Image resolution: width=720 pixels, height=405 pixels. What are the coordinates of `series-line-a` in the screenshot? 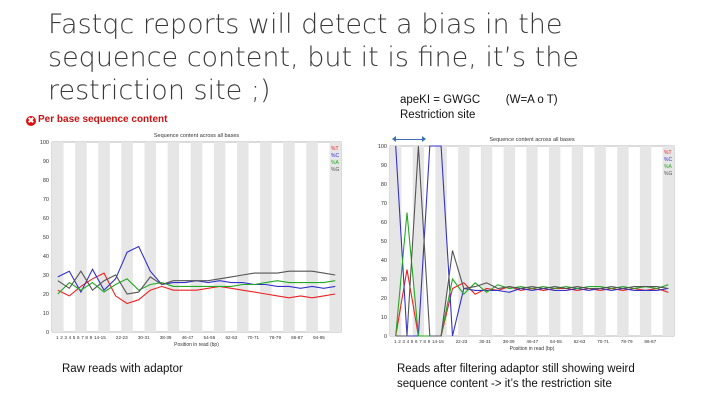 It's located at (196, 286).